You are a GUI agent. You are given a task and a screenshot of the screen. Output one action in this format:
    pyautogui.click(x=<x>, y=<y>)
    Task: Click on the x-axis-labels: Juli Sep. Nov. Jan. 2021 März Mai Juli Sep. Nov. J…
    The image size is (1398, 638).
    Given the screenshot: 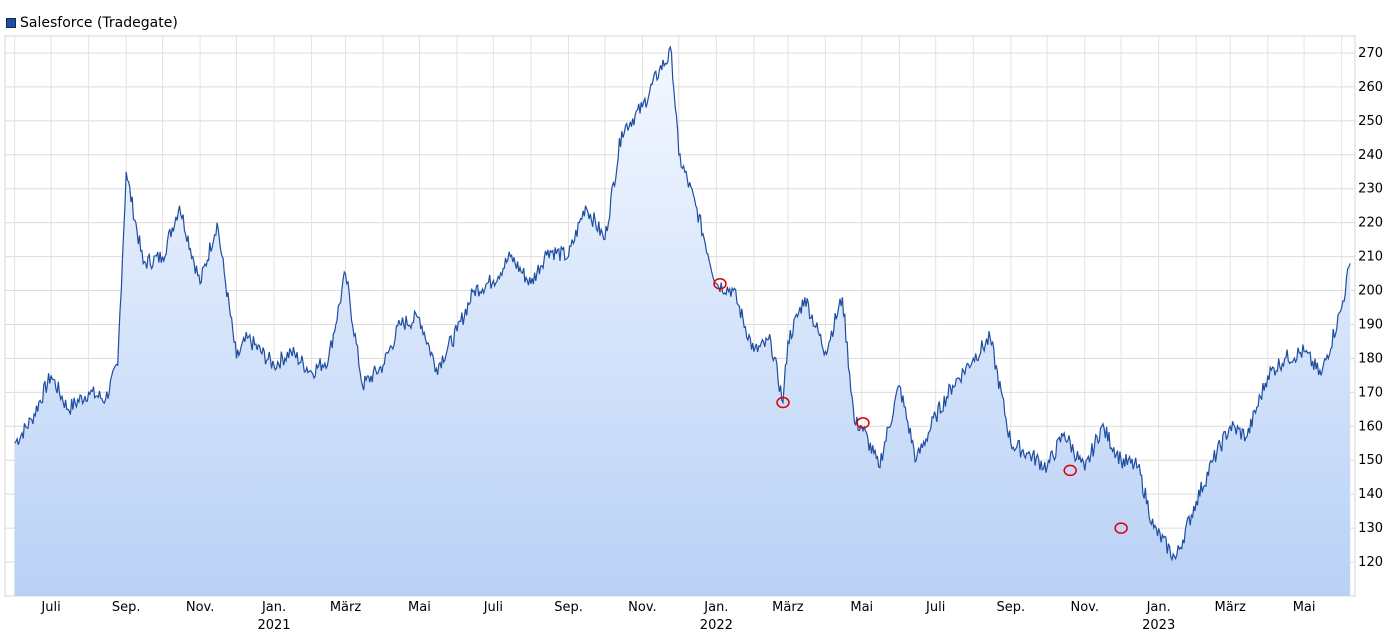 What is the action you would take?
    pyautogui.click(x=677, y=616)
    